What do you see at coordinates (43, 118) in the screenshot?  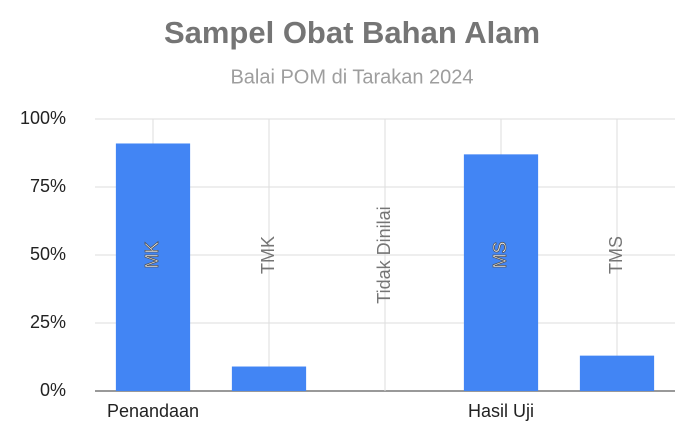 I see `y-tick-label: 100%` at bounding box center [43, 118].